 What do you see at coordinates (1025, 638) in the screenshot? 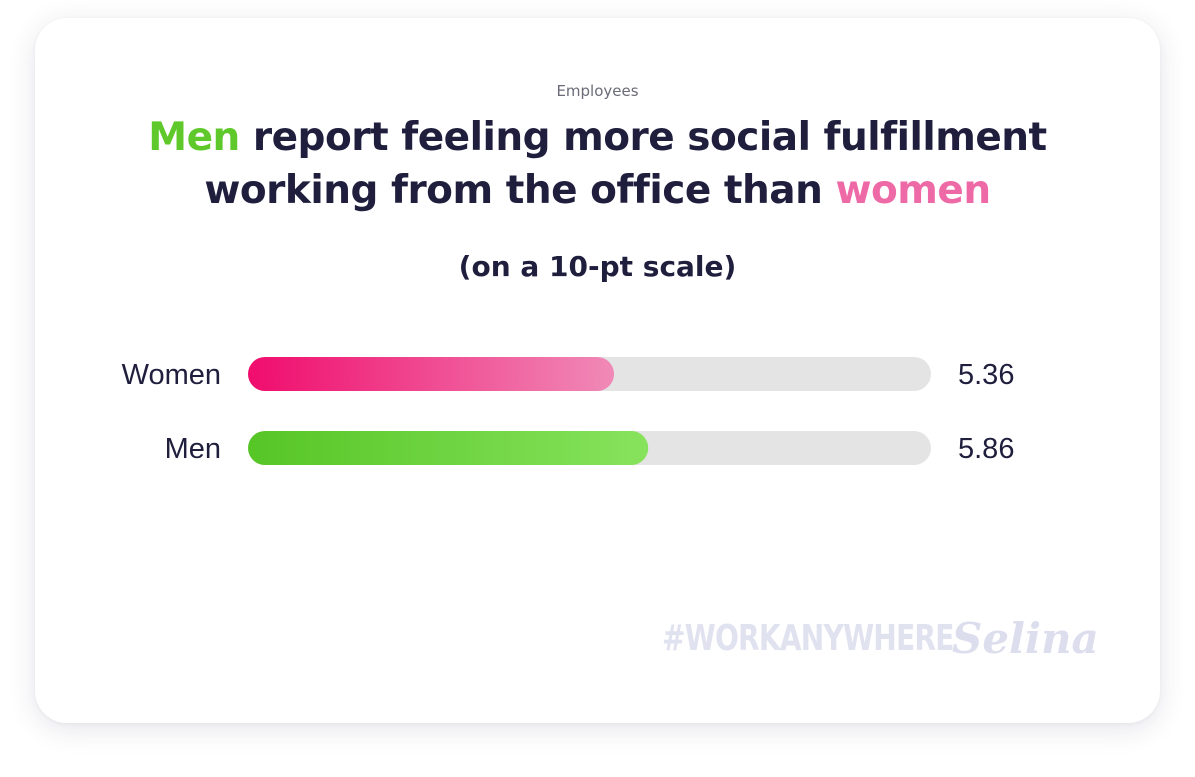
I see `selina-logo: Selina` at bounding box center [1025, 638].